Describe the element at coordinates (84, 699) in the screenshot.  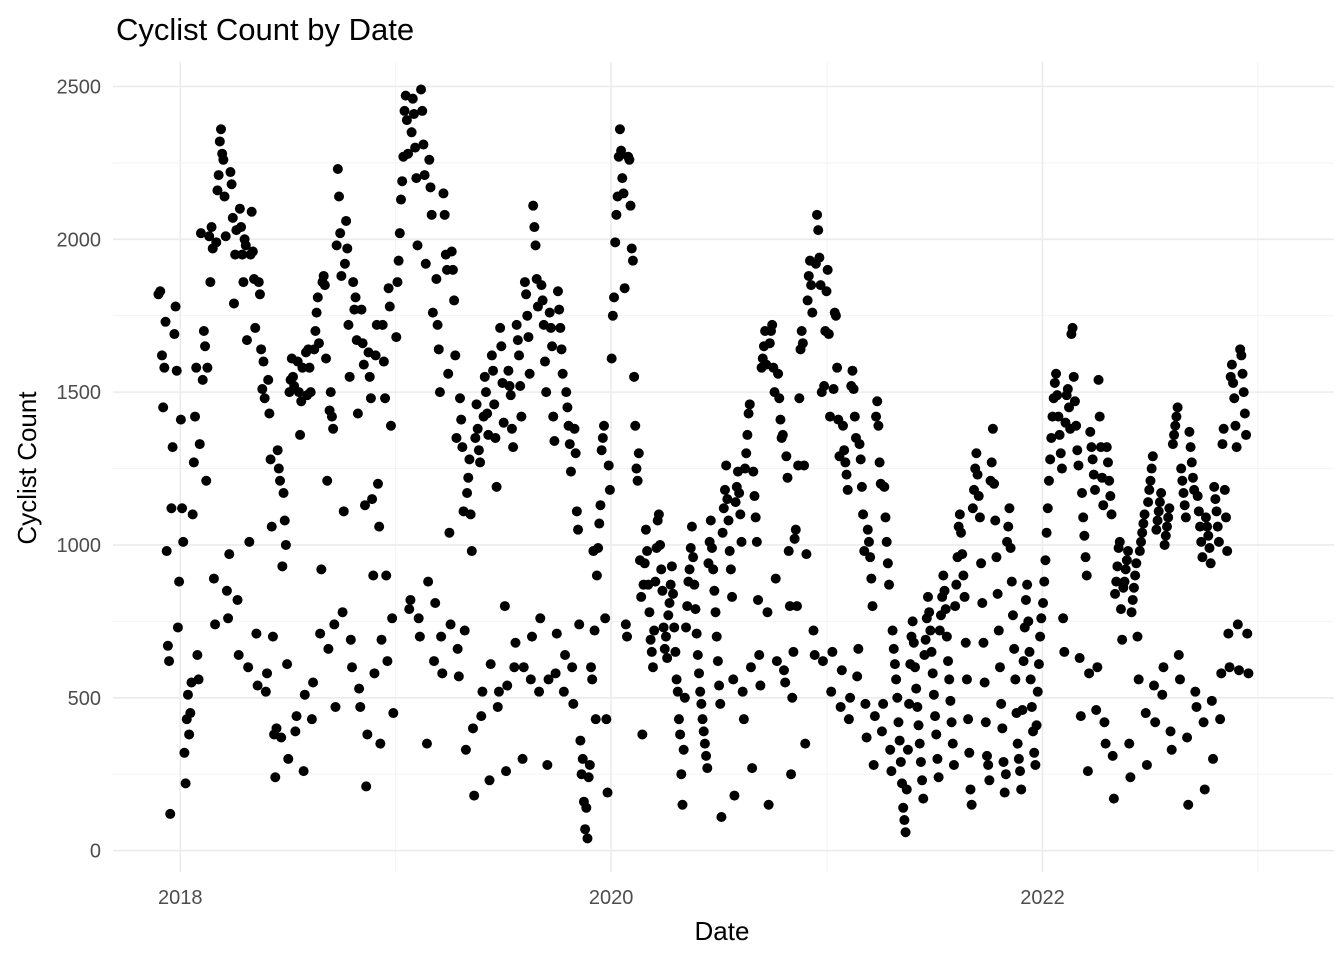
I see `y-tick-label: 500` at that location.